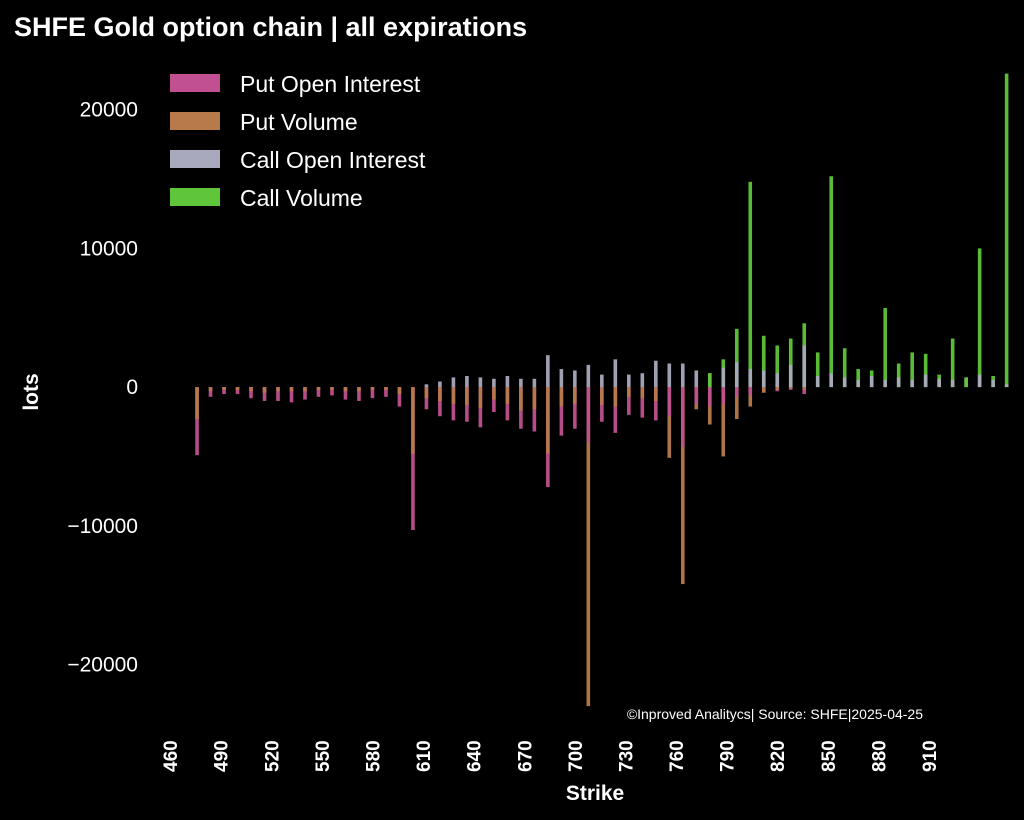 This screenshot has height=820, width=1024. Describe the element at coordinates (626, 756) in the screenshot. I see `x-tick-label: 730` at that location.